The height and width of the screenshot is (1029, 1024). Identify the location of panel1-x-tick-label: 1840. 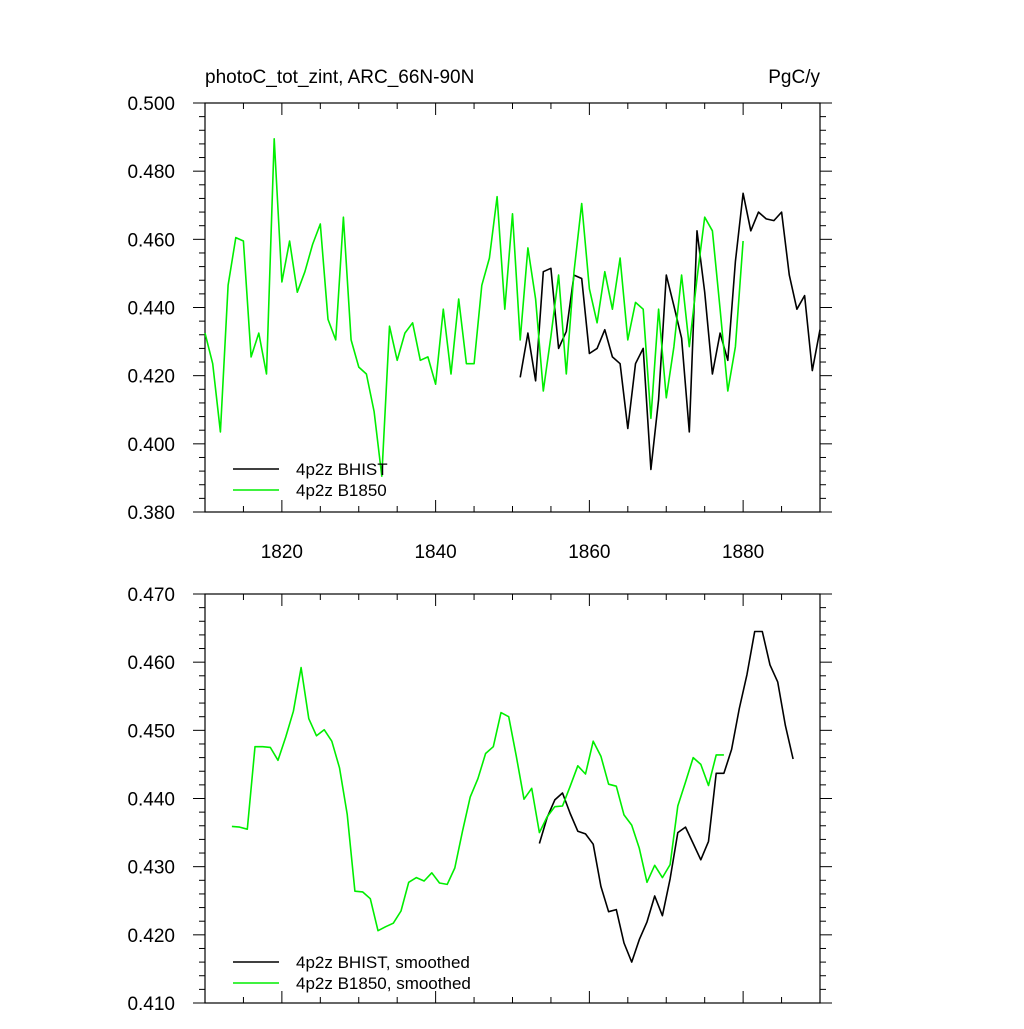
(435, 552).